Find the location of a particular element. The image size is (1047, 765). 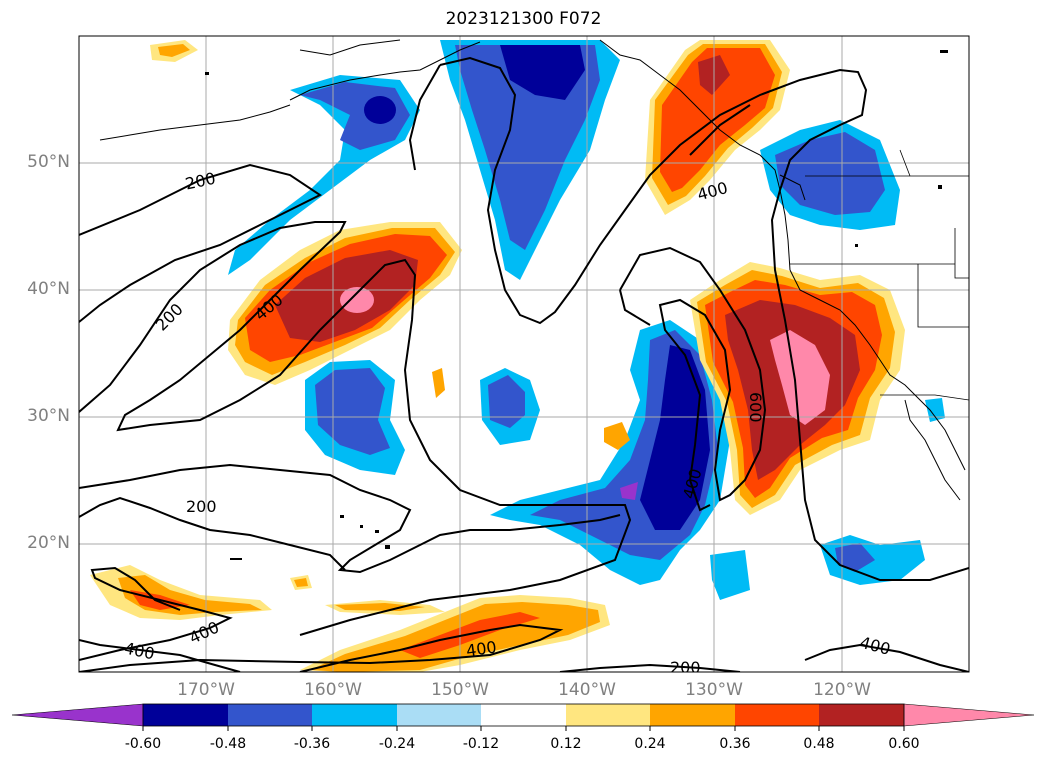

lon-label: 160°W is located at coordinates (333, 690).